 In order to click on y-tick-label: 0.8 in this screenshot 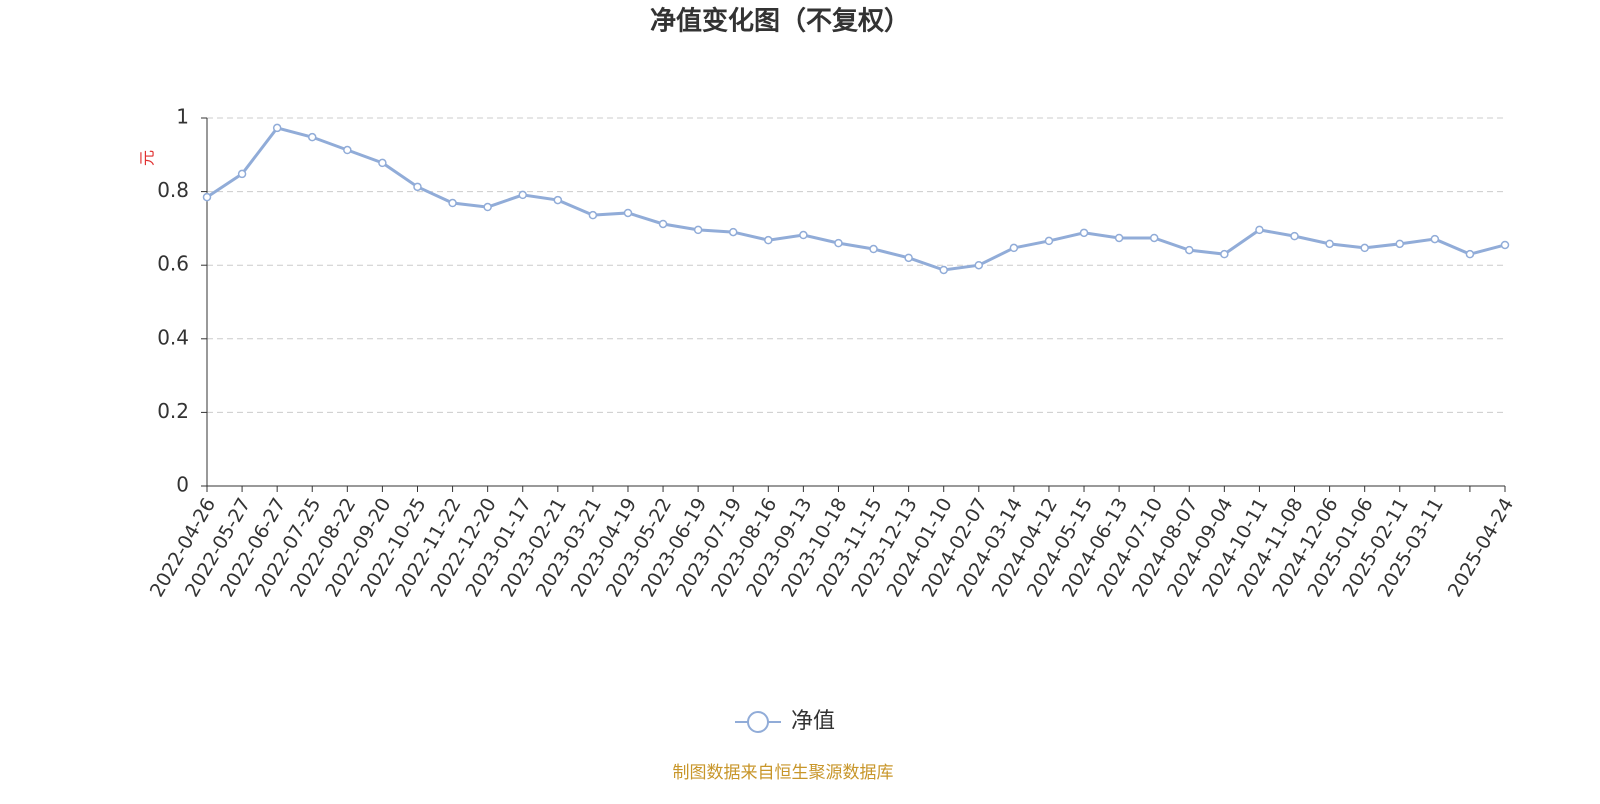, I will do `click(173, 190)`.